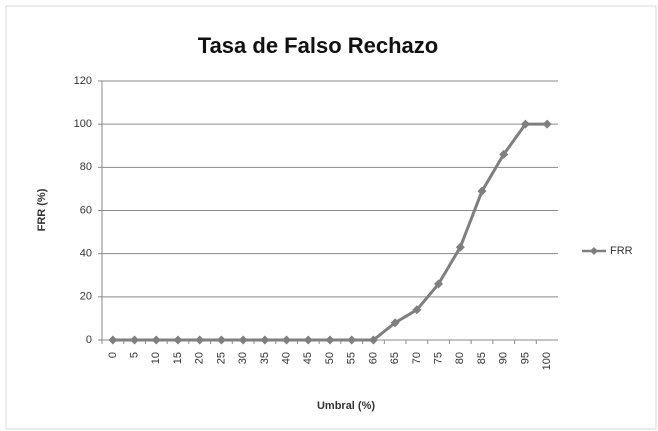 This screenshot has width=658, height=431. What do you see at coordinates (83, 81) in the screenshot?
I see `y-tick-label: 120` at bounding box center [83, 81].